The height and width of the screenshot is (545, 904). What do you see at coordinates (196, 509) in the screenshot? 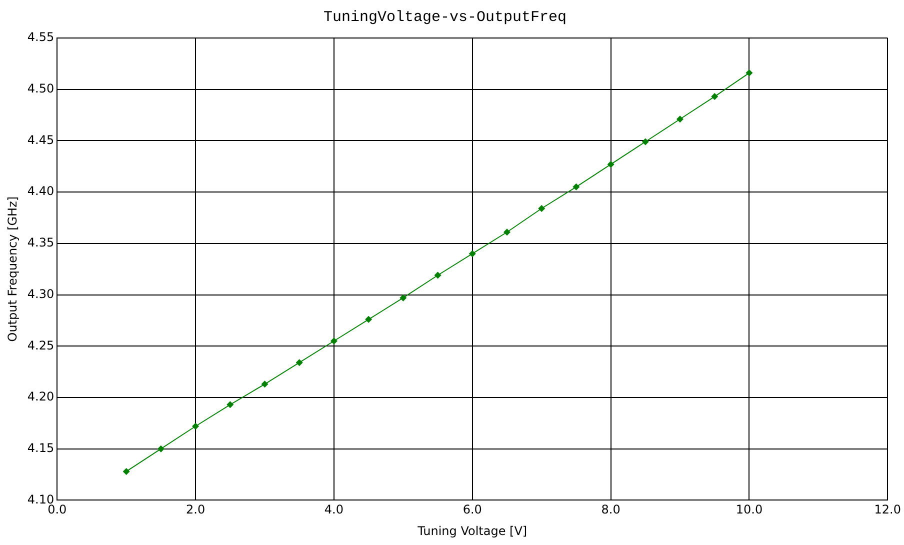
I see `x-tick-label: 2.0` at bounding box center [196, 509].